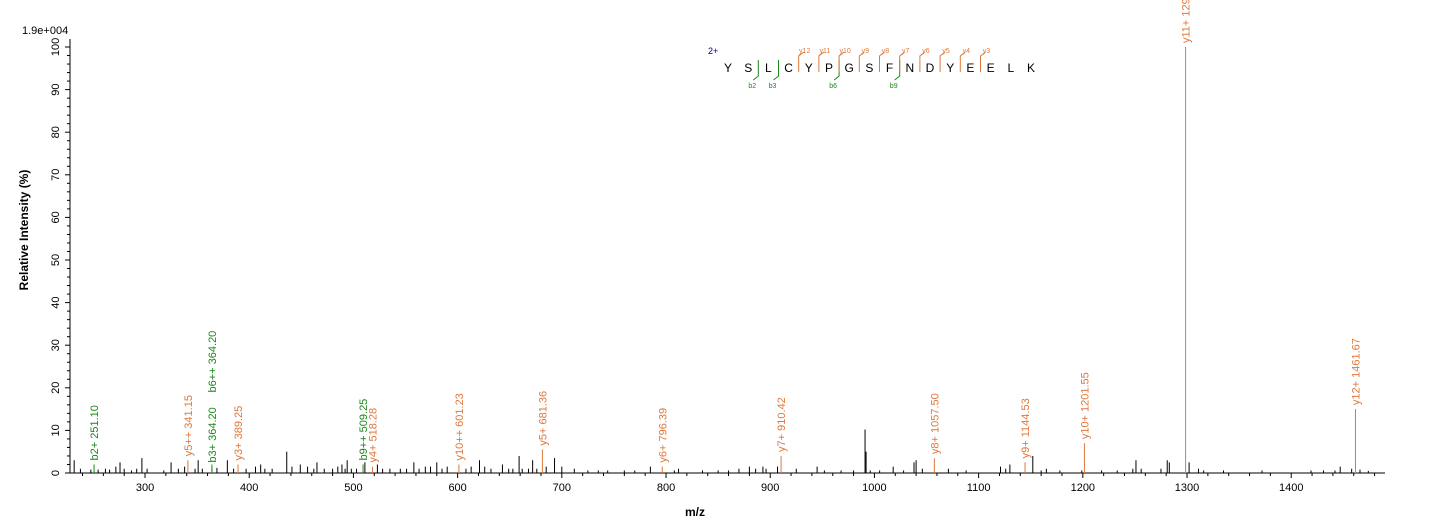  I want to click on sequence-residue: F, so click(889, 68).